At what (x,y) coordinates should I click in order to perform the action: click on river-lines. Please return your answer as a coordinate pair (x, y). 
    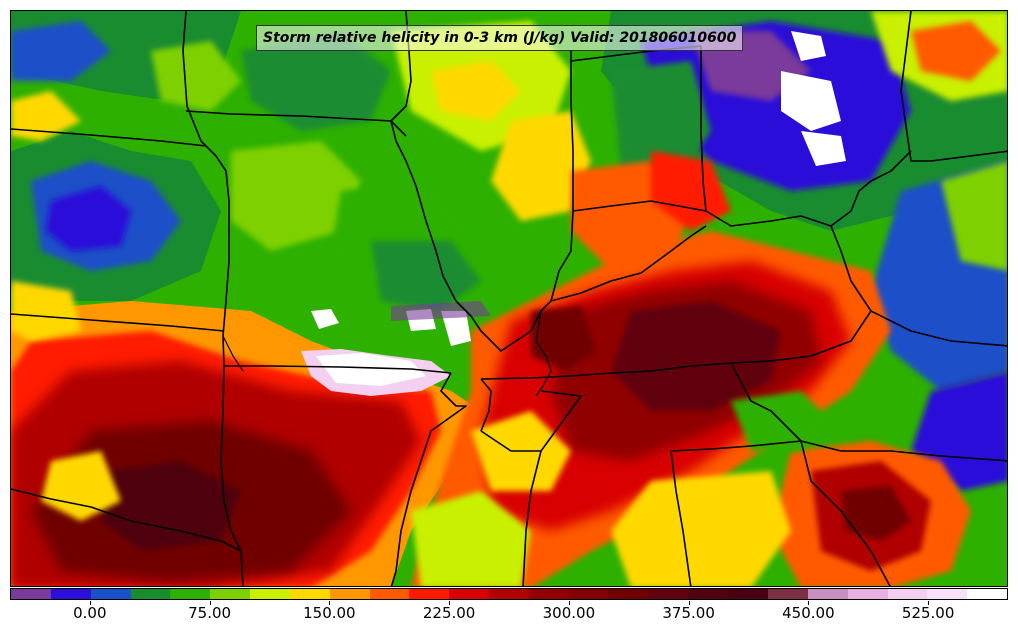
    Looking at the image, I should click on (387, 353).